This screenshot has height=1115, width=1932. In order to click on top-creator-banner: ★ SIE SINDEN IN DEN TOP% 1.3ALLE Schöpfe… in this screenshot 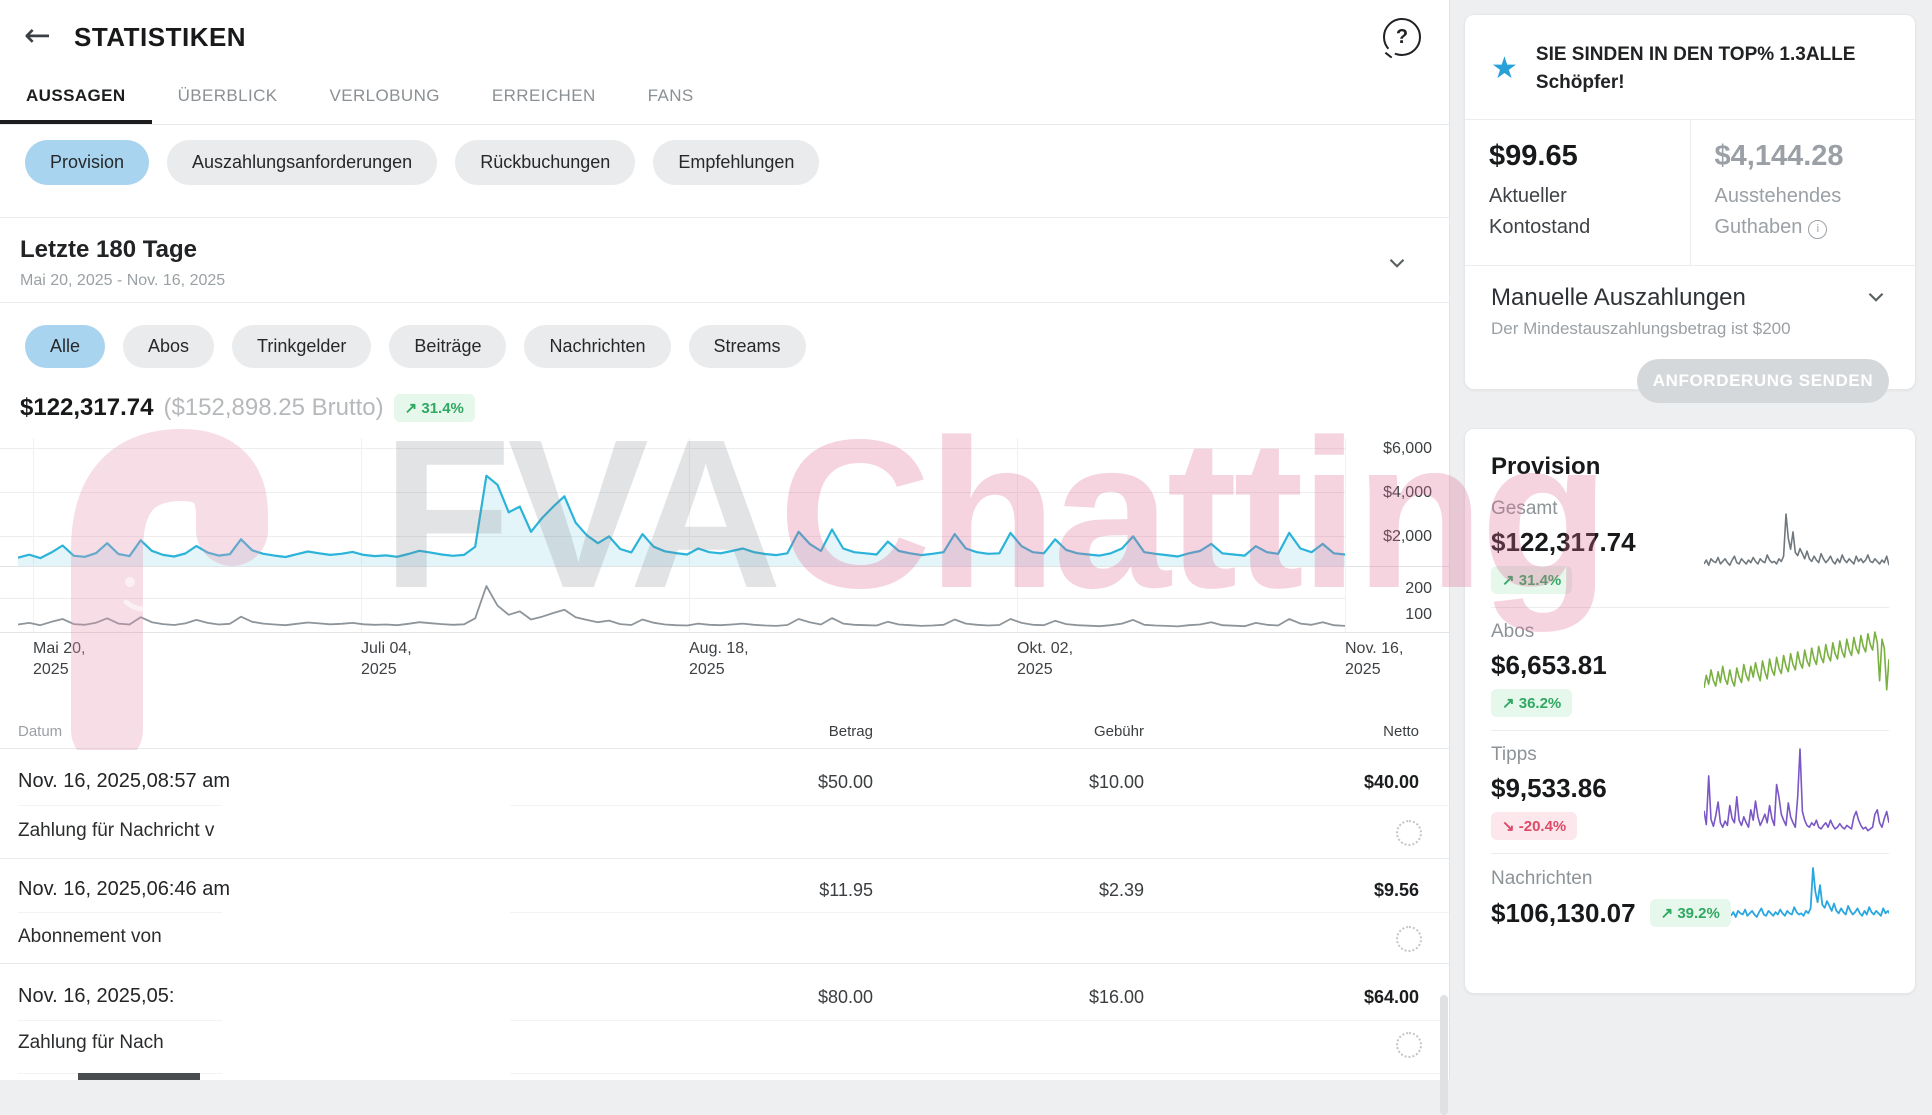, I will do `click(1690, 67)`.